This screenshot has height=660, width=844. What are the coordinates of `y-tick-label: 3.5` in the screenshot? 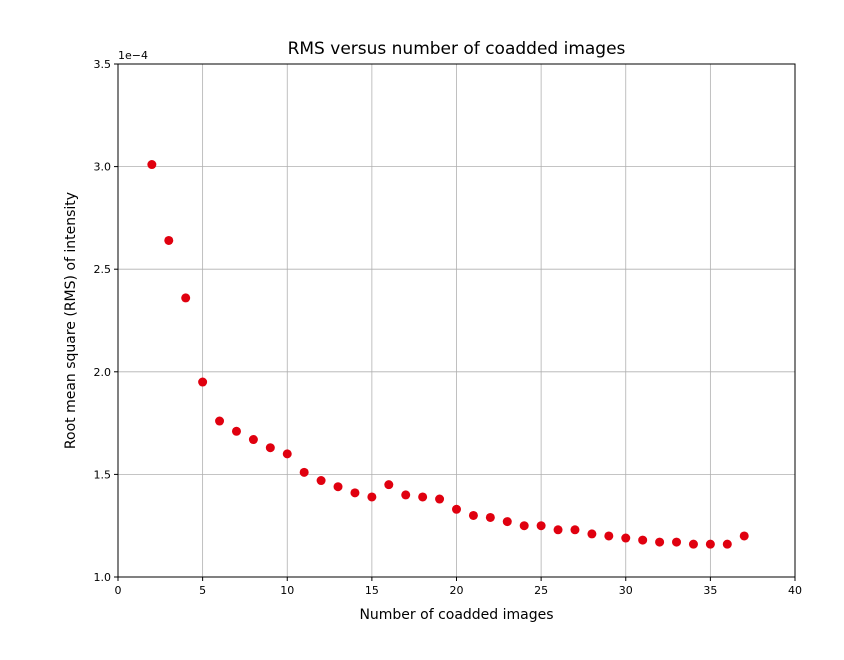 It's located at (103, 64).